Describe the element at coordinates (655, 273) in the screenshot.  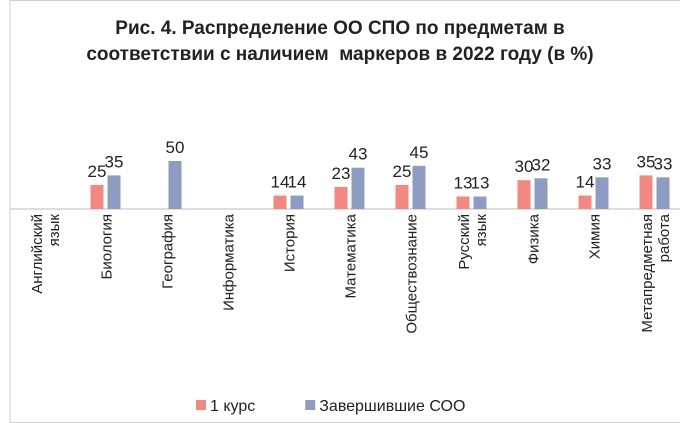
I see `x-tick-label: Метапредметная работа` at that location.